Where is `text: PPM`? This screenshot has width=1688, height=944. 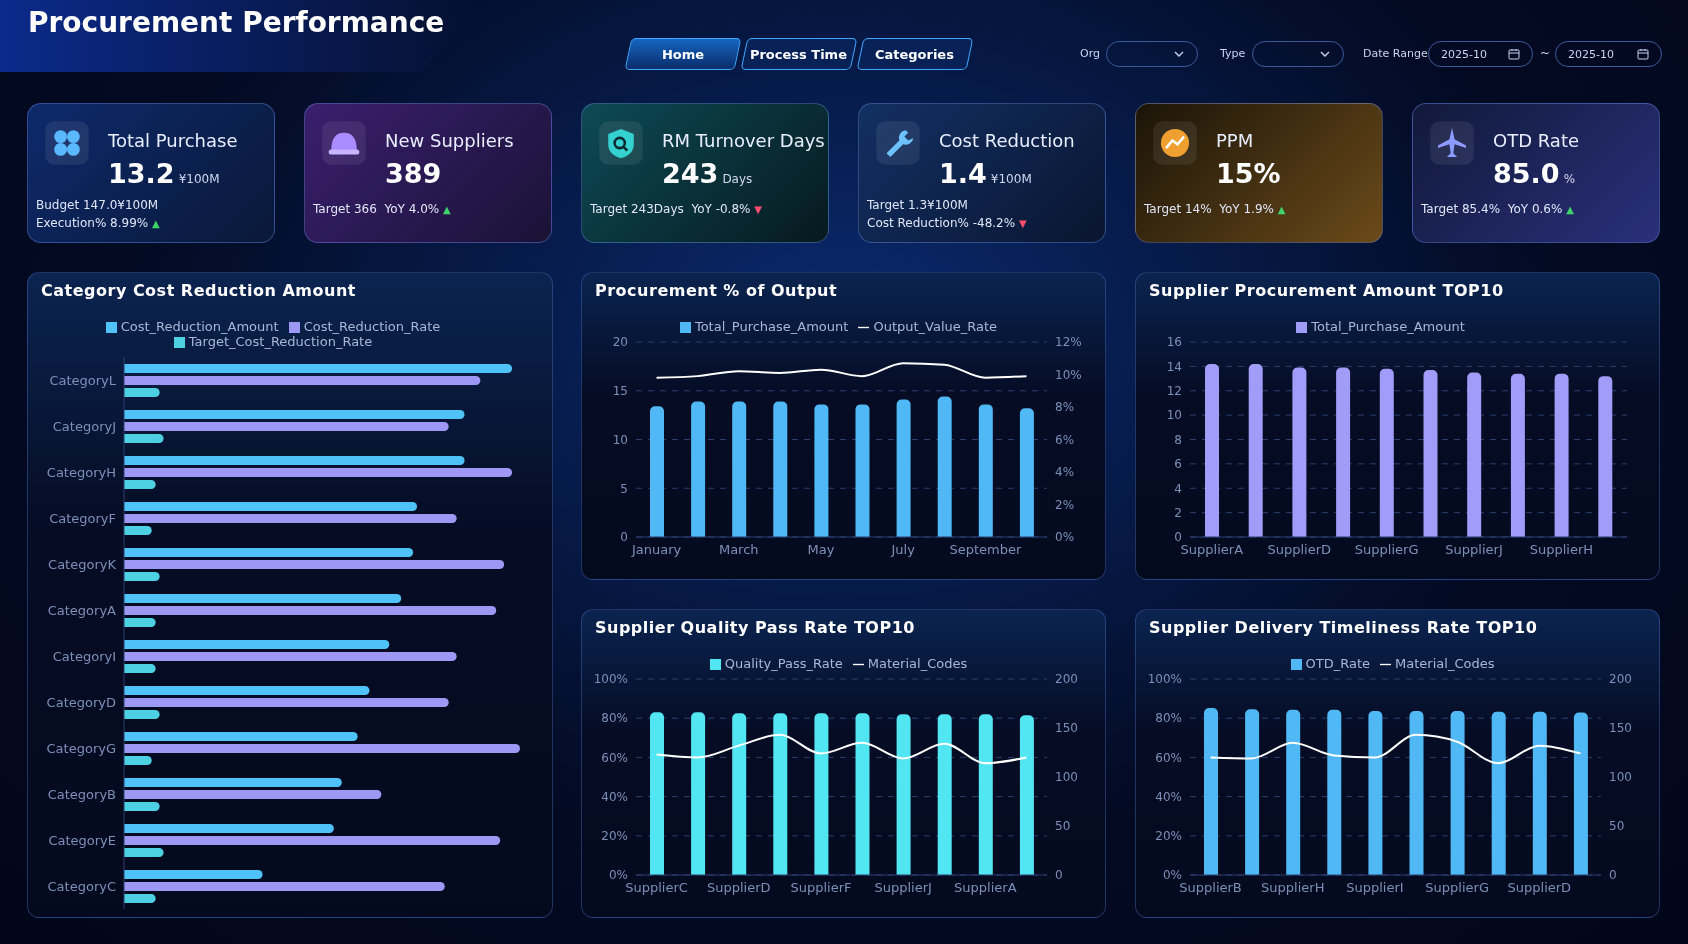 text: PPM is located at coordinates (1235, 140).